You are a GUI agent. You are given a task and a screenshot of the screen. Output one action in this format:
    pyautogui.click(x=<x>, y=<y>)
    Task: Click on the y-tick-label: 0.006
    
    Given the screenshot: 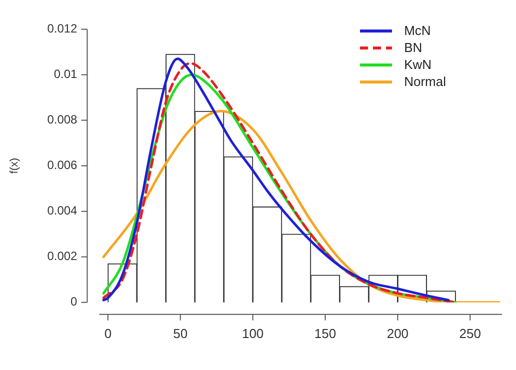 What is the action you would take?
    pyautogui.click(x=62, y=165)
    